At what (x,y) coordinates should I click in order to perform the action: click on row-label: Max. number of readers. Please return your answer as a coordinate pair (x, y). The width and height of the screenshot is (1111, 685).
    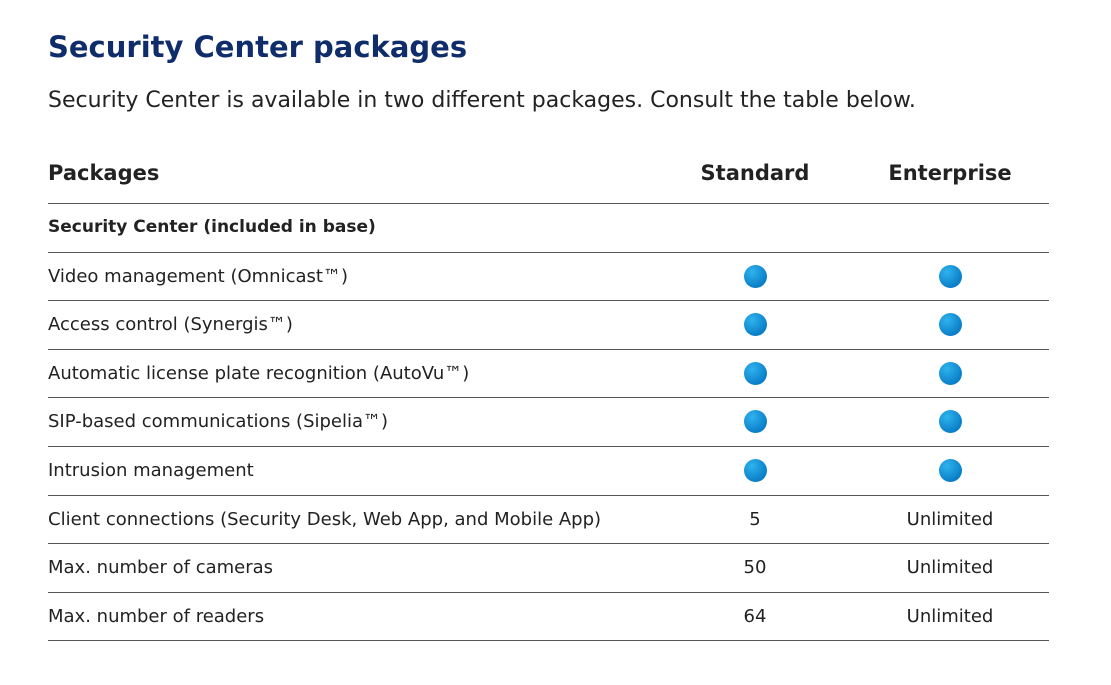
    Looking at the image, I should click on (156, 616).